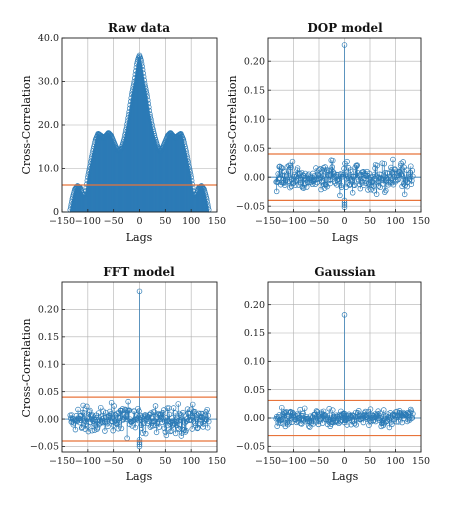  Describe the element at coordinates (26, 124) in the screenshot. I see `y-axis-label: Cross-Correlation` at that location.